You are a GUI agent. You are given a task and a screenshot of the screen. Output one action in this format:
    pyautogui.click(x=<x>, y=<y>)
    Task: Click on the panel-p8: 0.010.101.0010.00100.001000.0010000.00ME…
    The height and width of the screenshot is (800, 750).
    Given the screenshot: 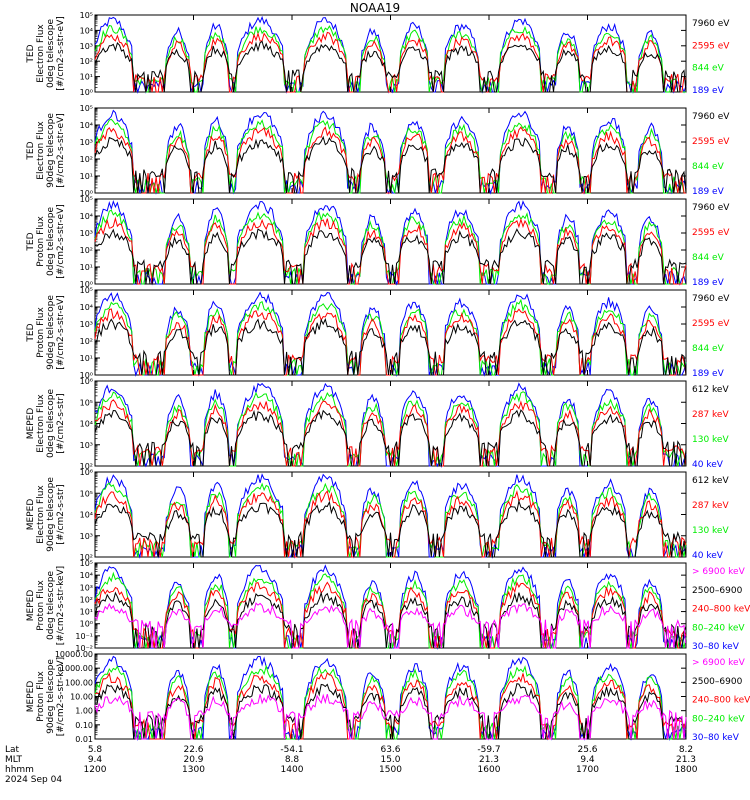 What is the action you would take?
    pyautogui.click(x=388, y=697)
    